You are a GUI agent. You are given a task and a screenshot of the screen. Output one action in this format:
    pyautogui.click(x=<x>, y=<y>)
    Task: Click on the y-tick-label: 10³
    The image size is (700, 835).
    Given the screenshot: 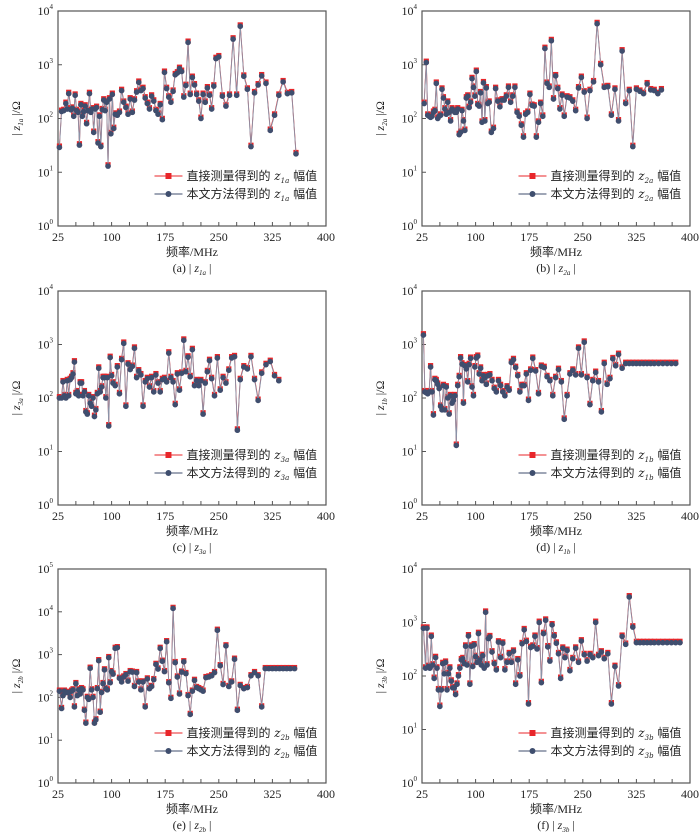 What is the action you would take?
    pyautogui.click(x=410, y=64)
    